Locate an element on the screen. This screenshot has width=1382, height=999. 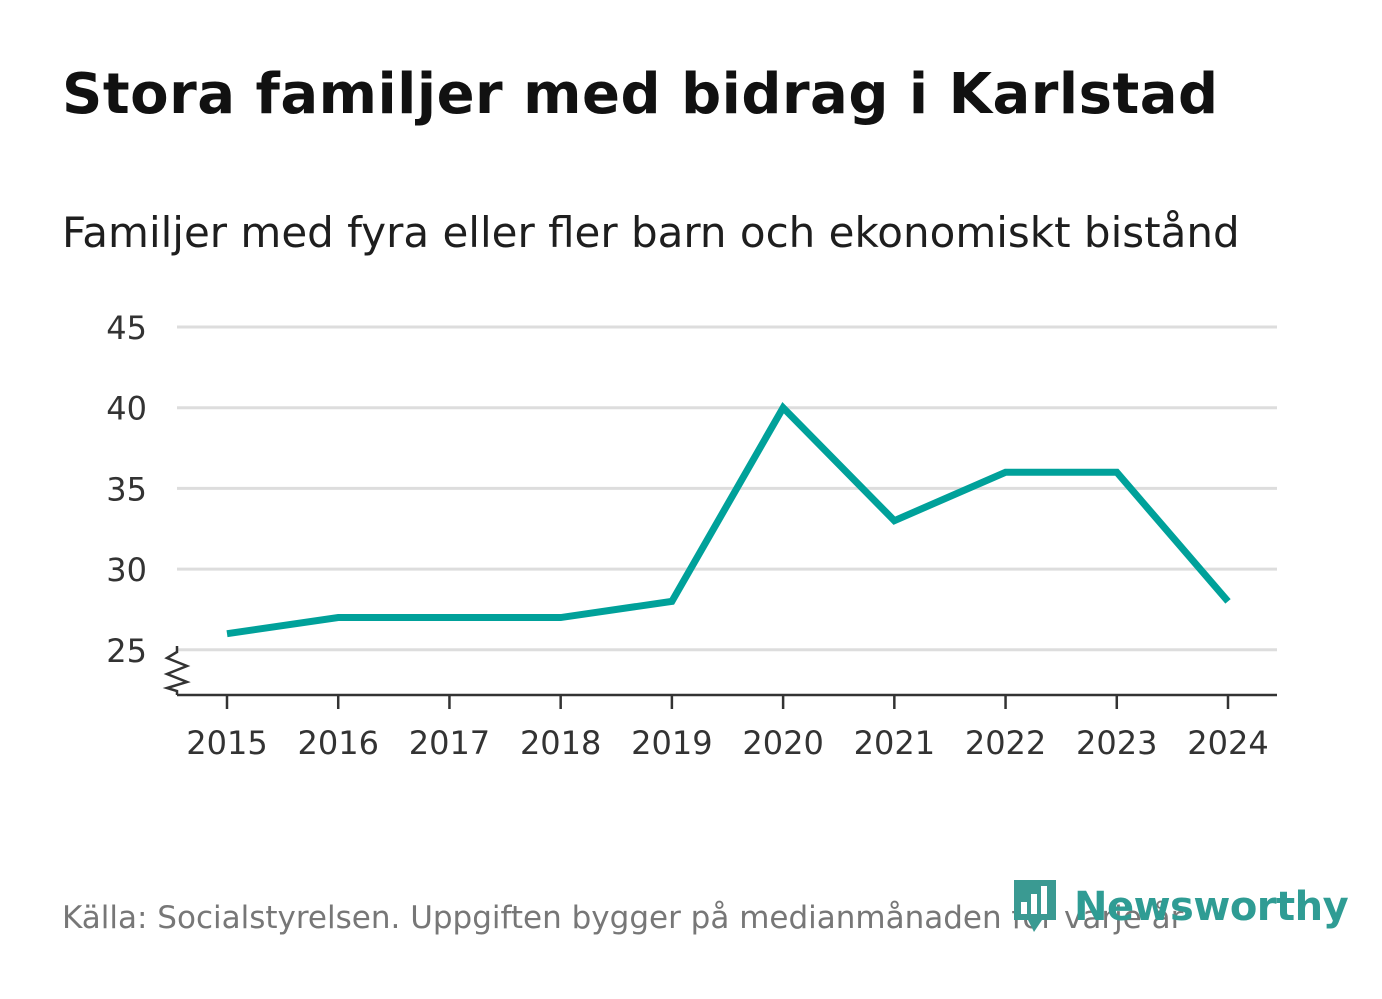
brand-logo: Newsworthy is located at coordinates (1179, 907).